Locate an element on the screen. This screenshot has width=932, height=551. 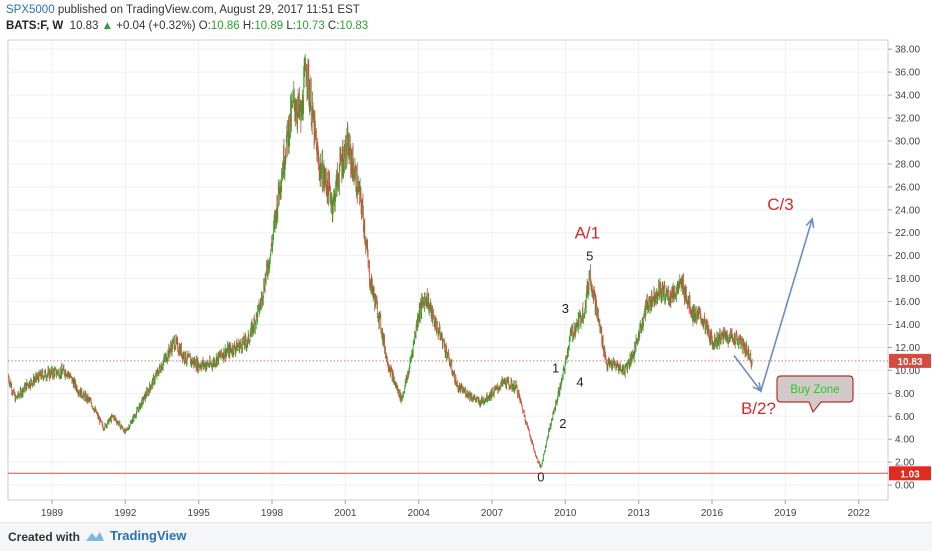
open-value: 10.86 is located at coordinates (225, 26).